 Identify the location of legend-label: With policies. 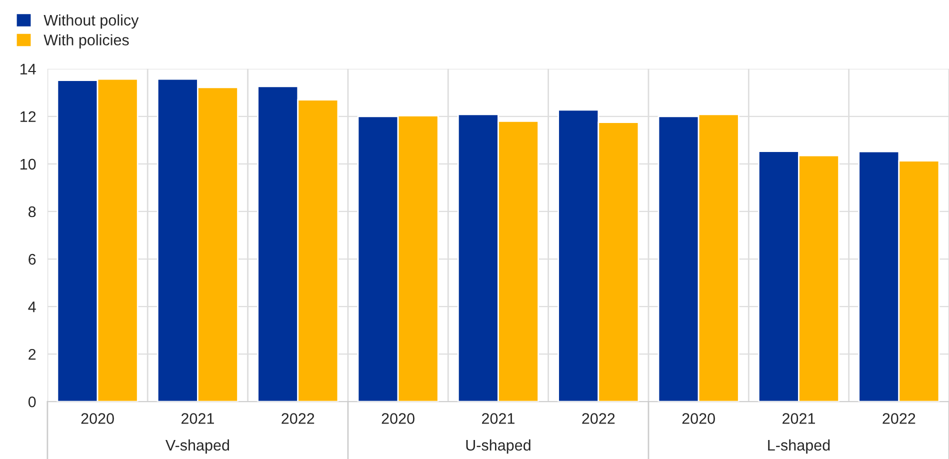
(86, 41).